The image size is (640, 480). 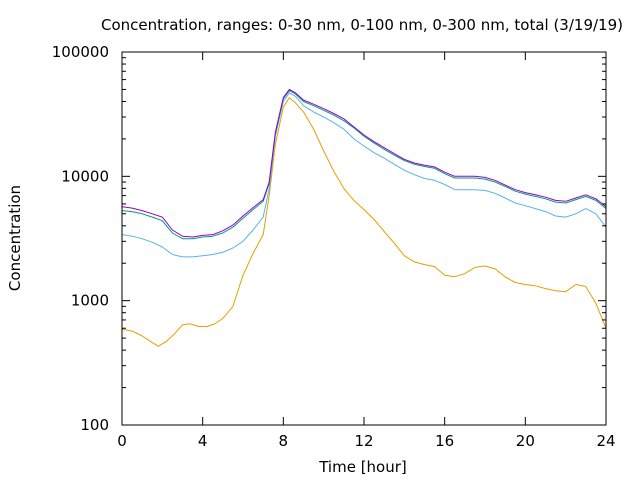 What do you see at coordinates (90, 301) in the screenshot?
I see `y-tick-label: 1000` at bounding box center [90, 301].